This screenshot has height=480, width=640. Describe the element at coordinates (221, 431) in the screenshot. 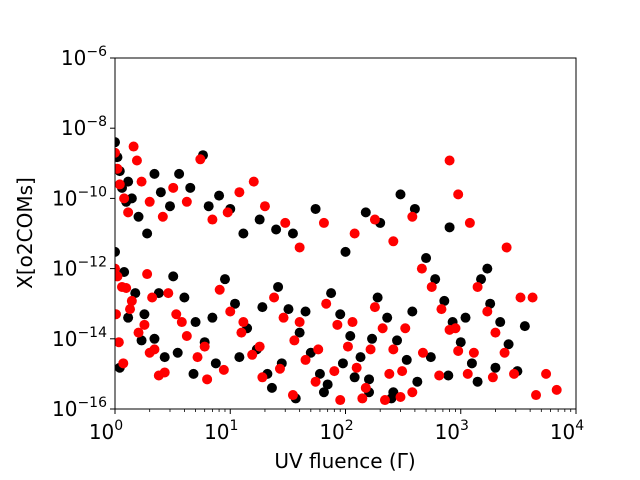

I see `x-tick-label-1: 10¹` at that location.